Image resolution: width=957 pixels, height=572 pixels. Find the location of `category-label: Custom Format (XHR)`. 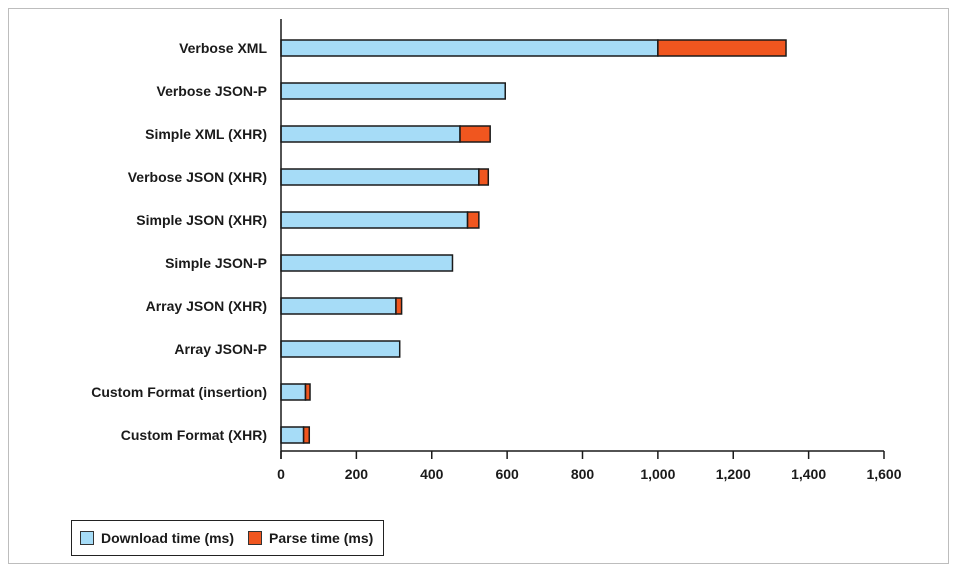

category-label: Custom Format (XHR) is located at coordinates (194, 435).